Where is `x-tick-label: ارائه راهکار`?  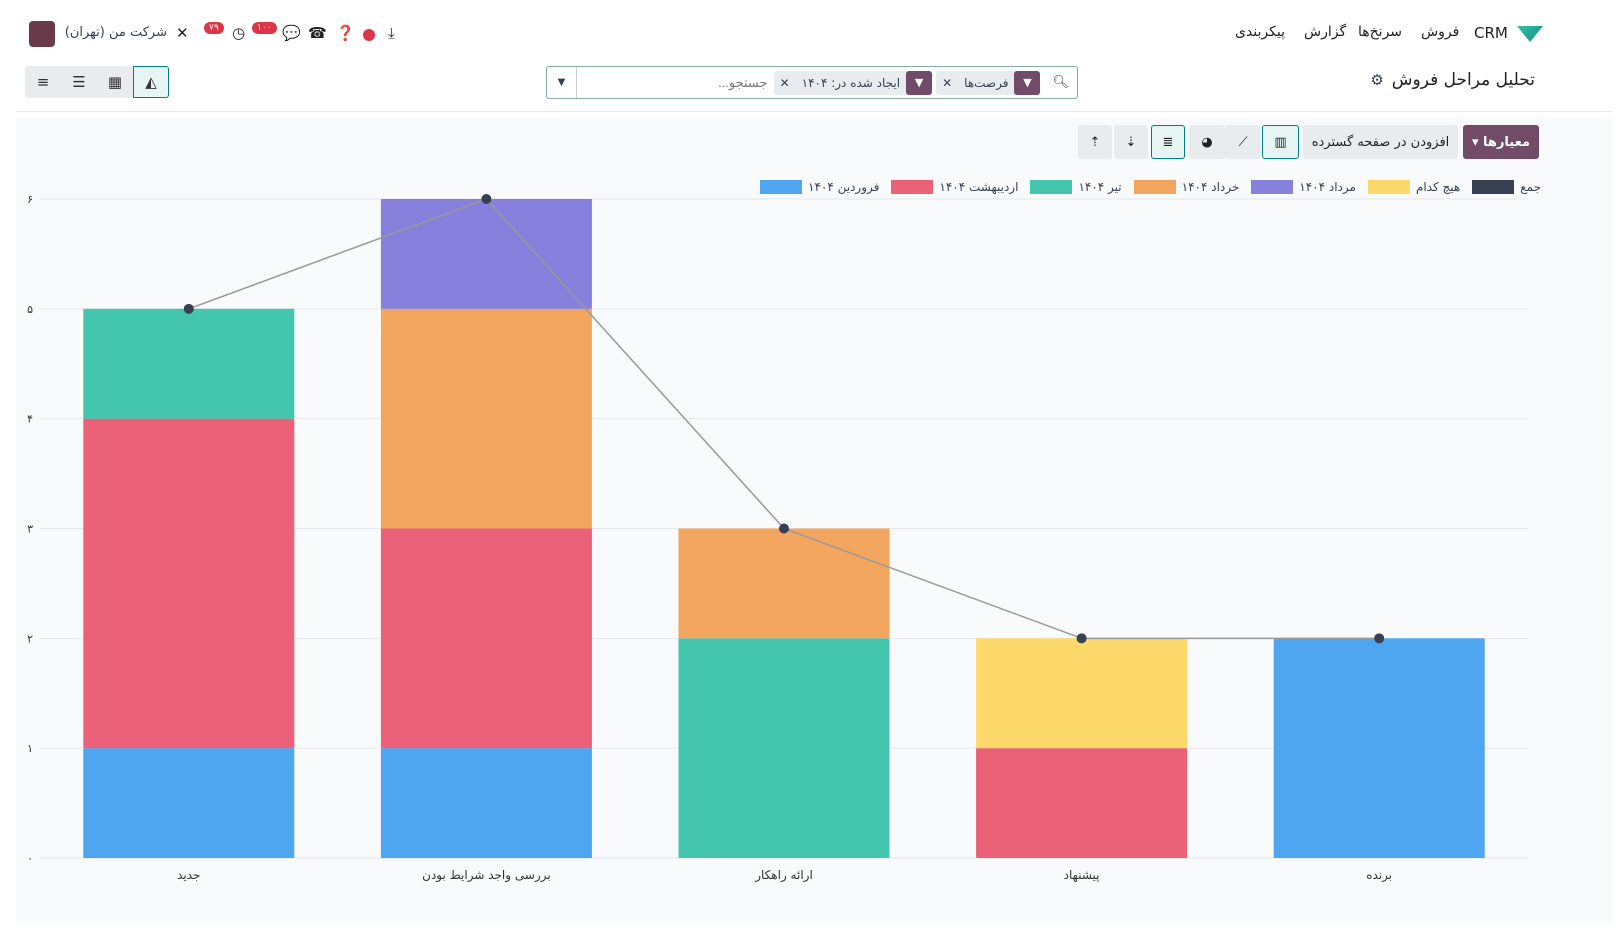 x-tick-label: ارائه راهکار is located at coordinates (783, 875).